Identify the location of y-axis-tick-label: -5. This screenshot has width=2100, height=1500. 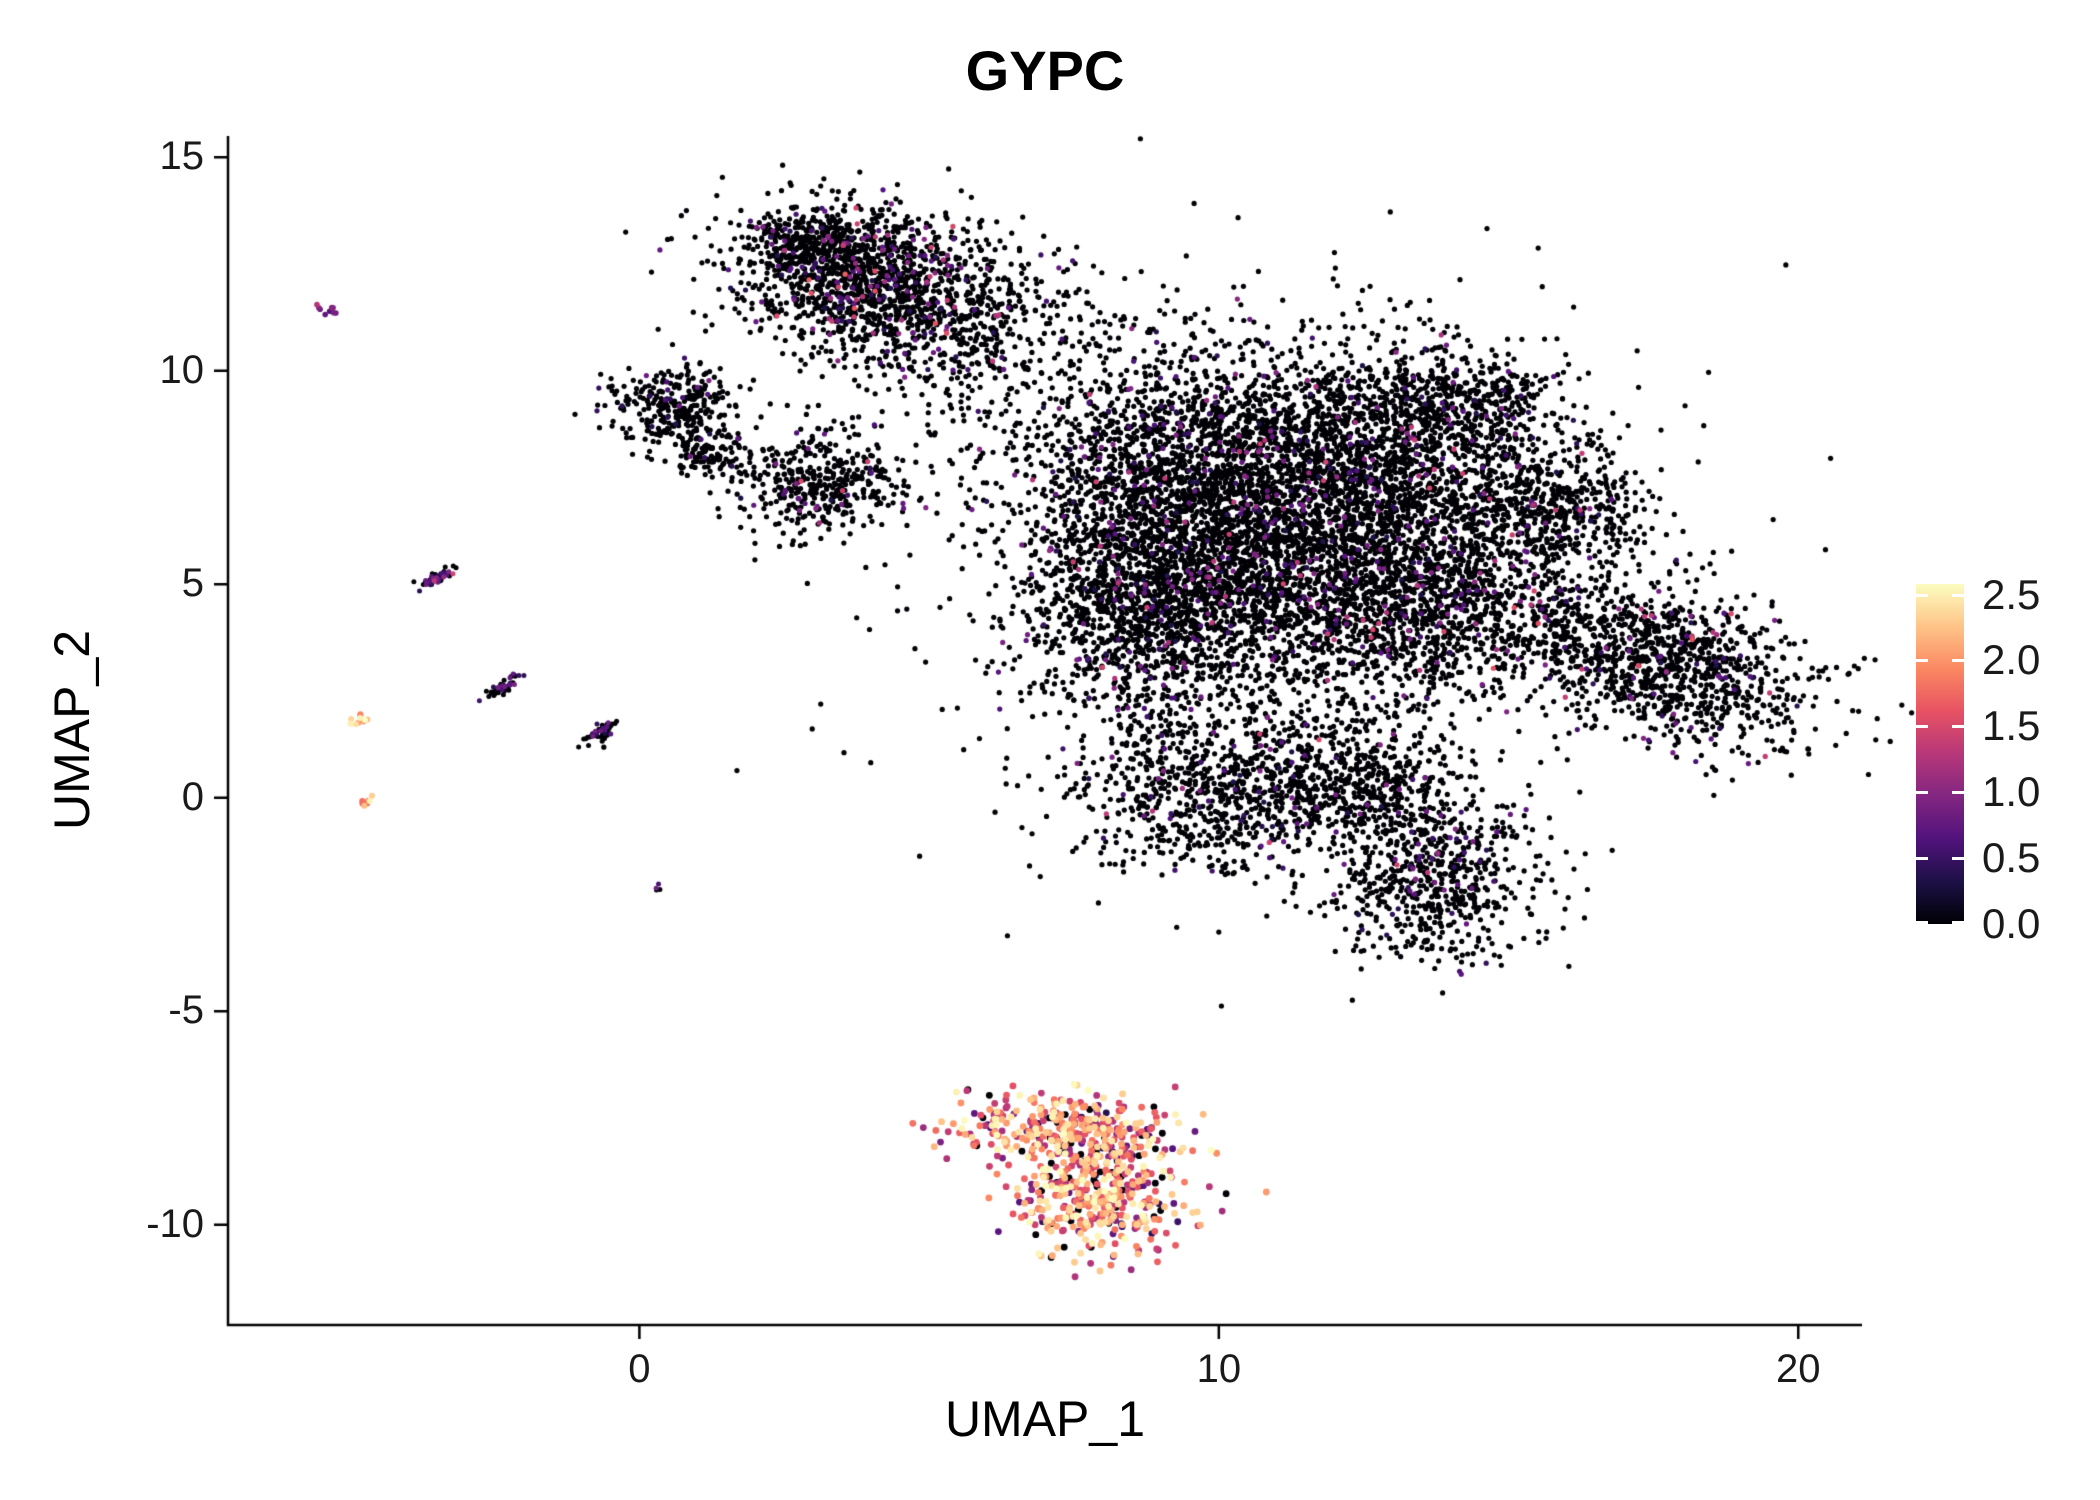
(186, 1010).